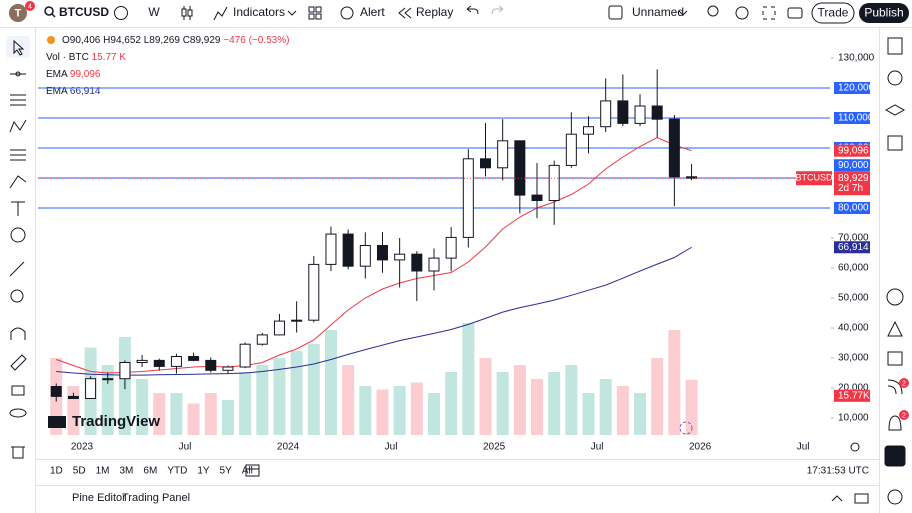  I want to click on add-symbol, so click(121, 13).